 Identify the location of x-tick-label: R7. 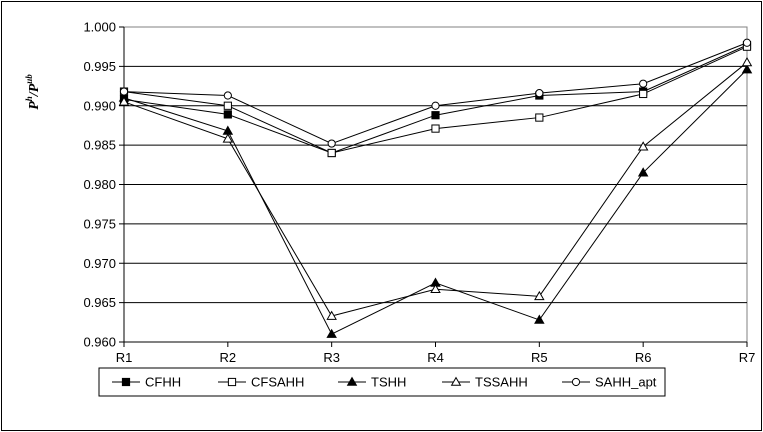
(747, 357).